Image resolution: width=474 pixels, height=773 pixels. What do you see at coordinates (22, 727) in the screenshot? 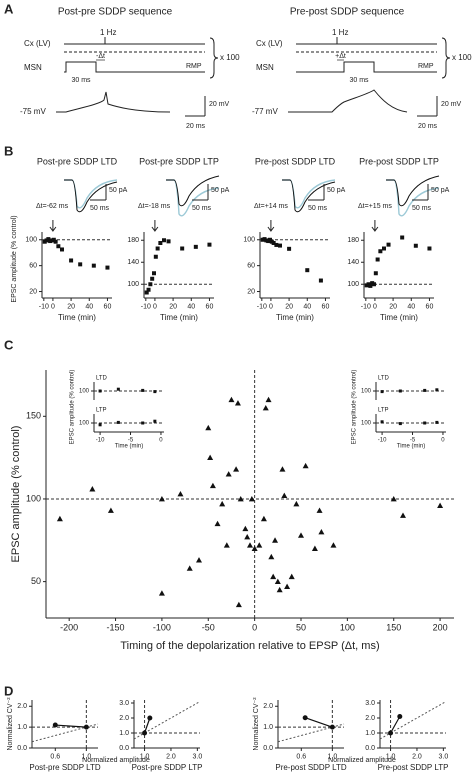
I see `y-tick-label: 1.0` at bounding box center [22, 727].